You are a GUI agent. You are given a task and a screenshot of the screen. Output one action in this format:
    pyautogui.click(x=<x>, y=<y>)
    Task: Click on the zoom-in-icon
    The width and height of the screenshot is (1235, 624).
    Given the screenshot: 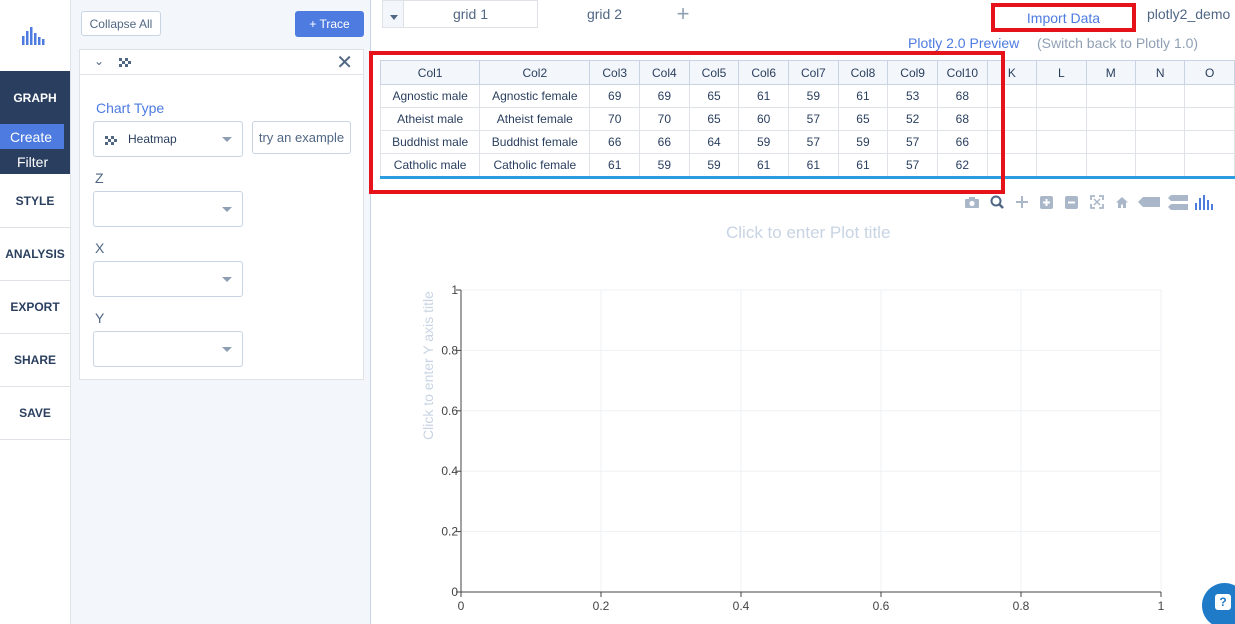 What is the action you would take?
    pyautogui.click(x=1046, y=202)
    